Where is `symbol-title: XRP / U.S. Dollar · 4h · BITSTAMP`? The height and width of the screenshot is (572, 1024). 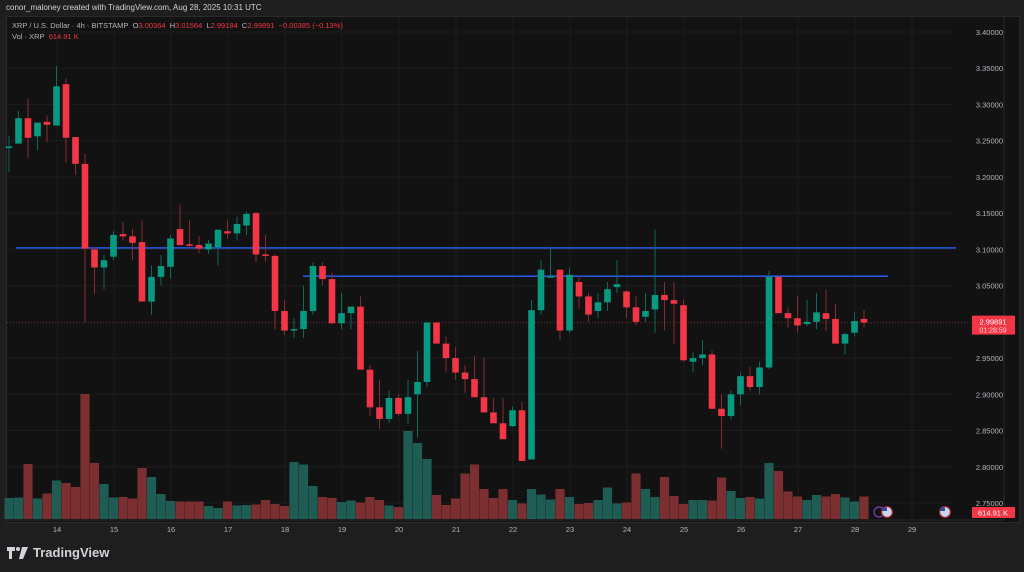 symbol-title: XRP / U.S. Dollar · 4h · BITSTAMP is located at coordinates (70, 25).